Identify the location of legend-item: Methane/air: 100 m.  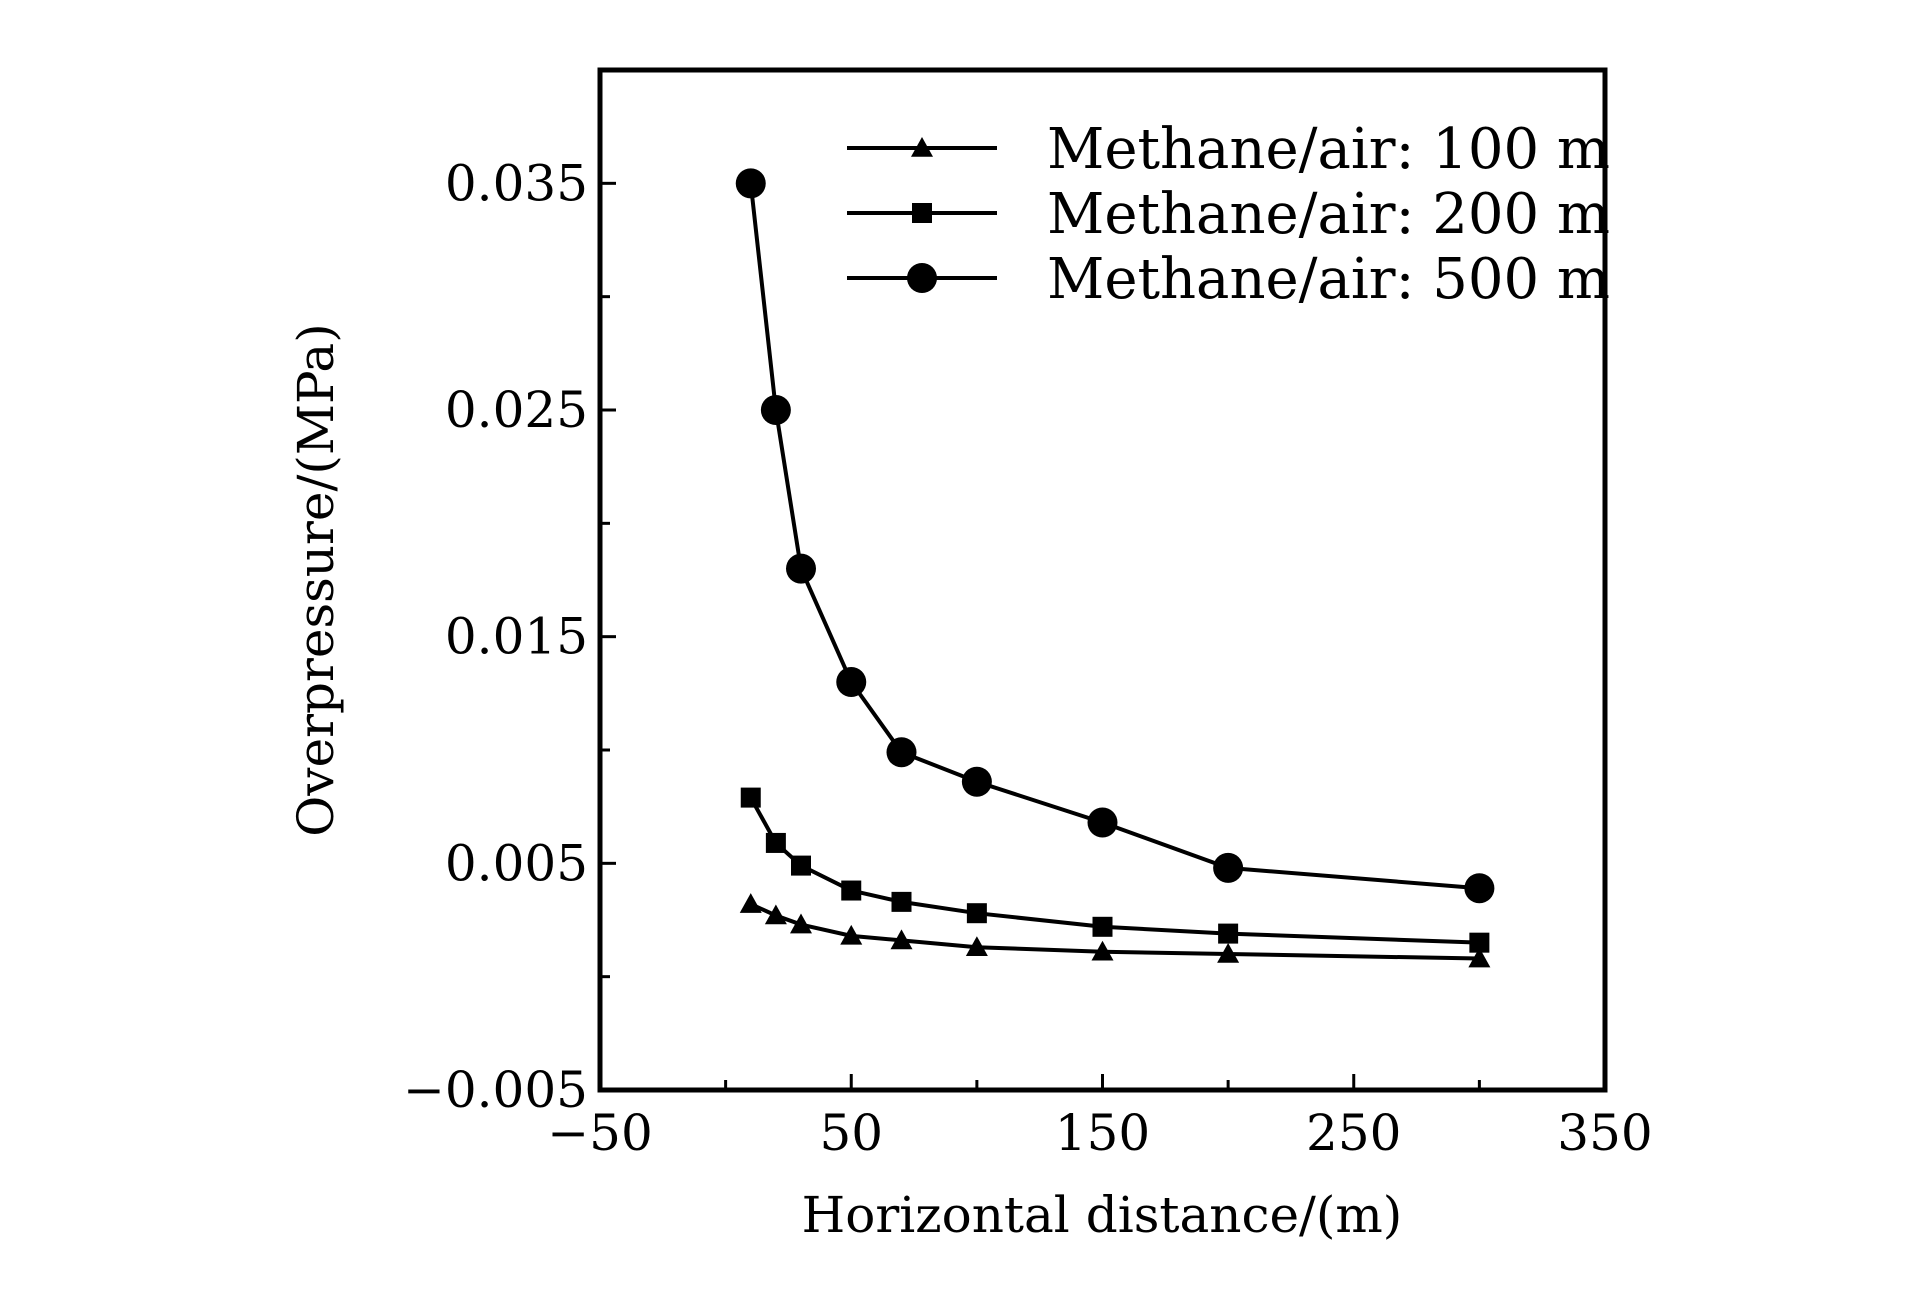
(1228, 149).